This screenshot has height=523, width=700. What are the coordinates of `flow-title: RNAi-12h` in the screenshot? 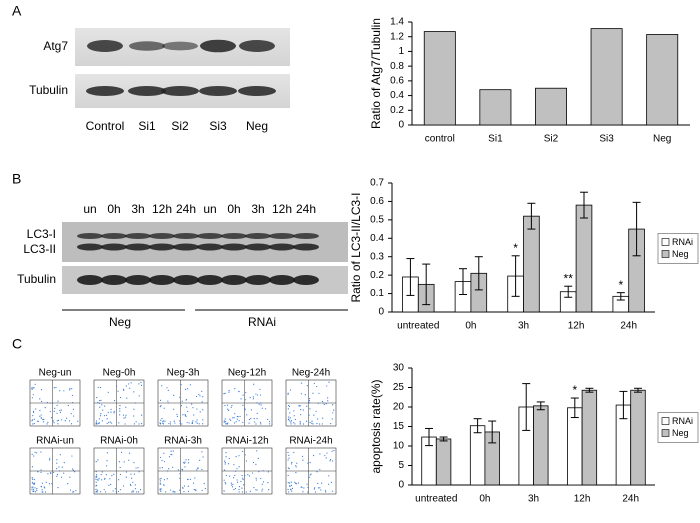 It's located at (246, 441).